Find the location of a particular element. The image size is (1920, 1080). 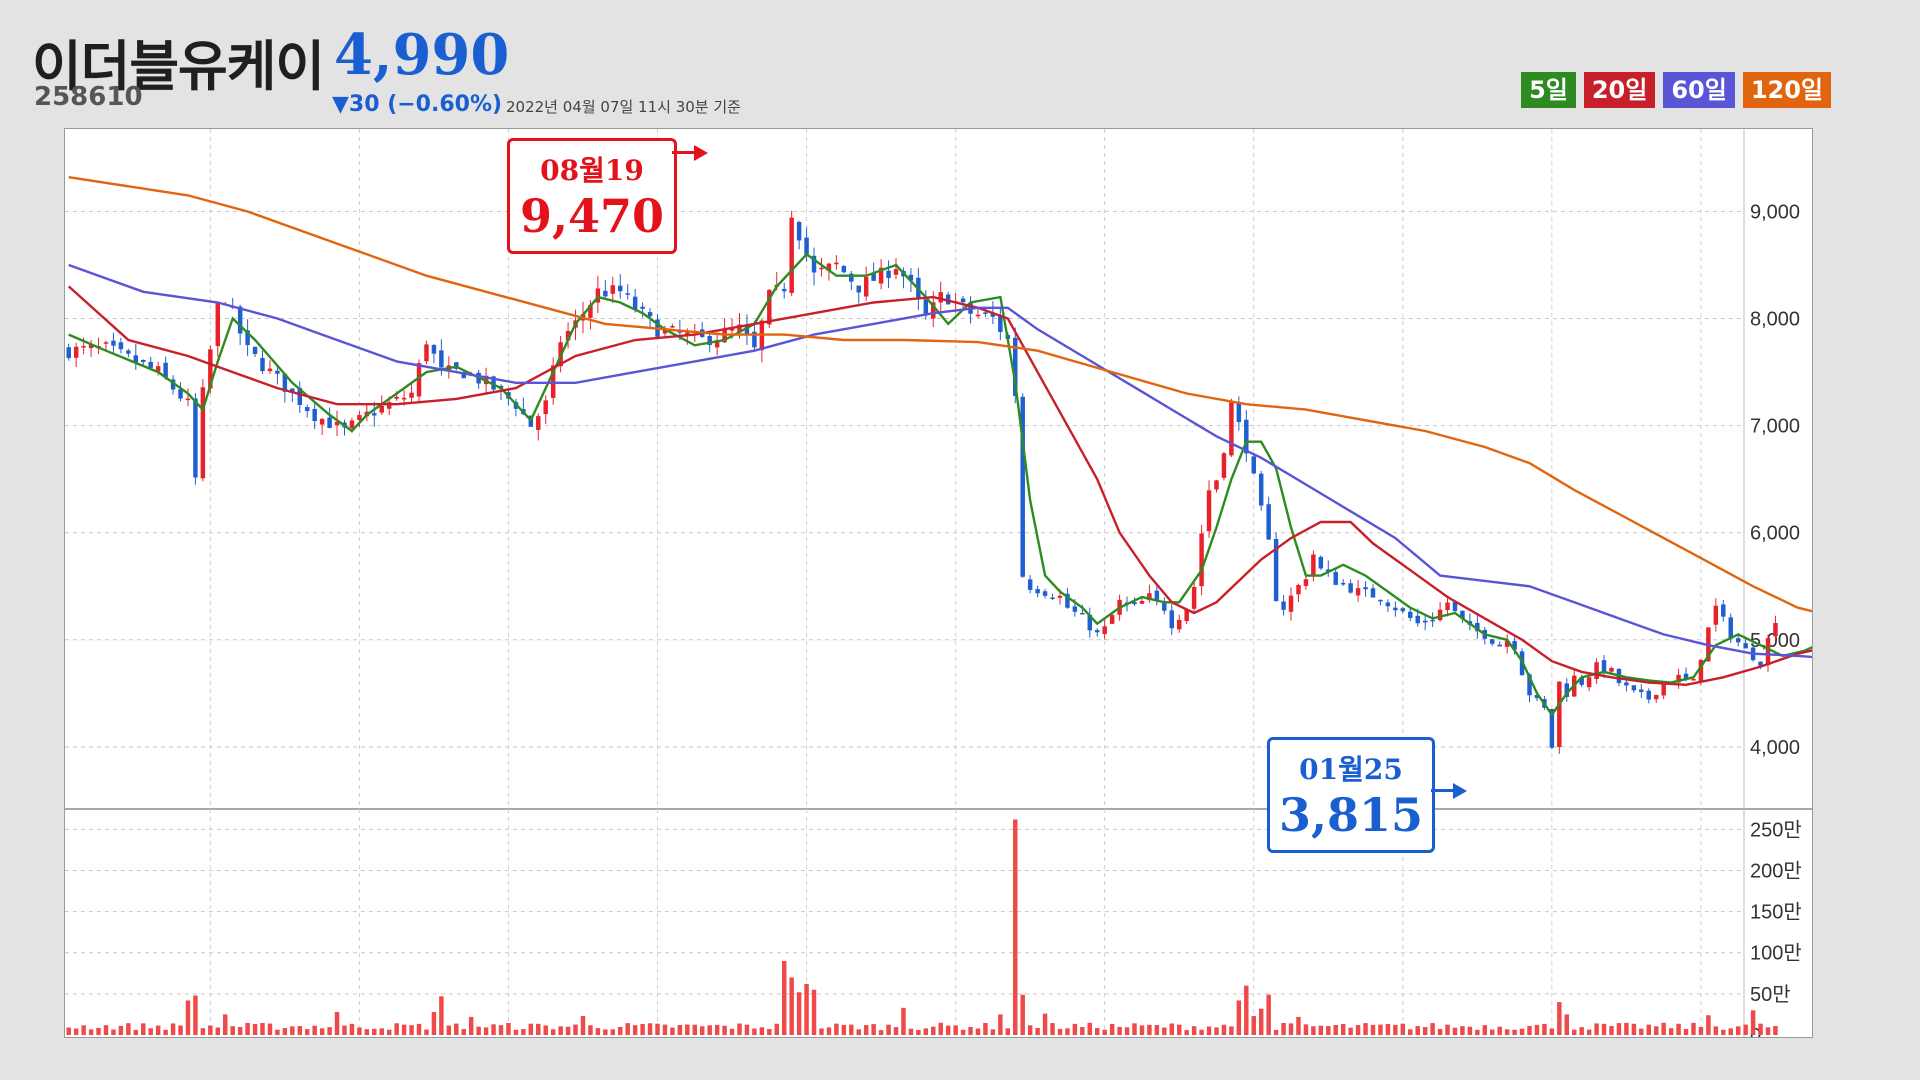

volume-tick-label: 250만 is located at coordinates (1776, 829).